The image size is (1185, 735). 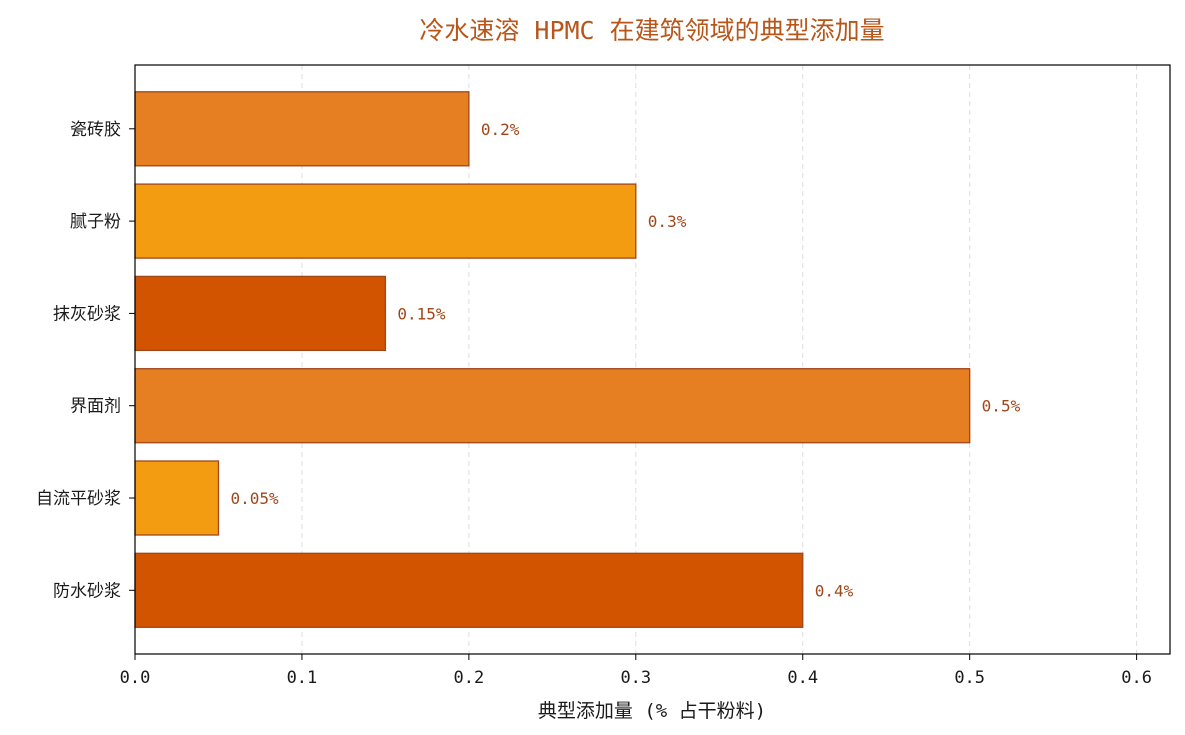 I want to click on bar-value-label: 0.5%, so click(x=1001, y=406).